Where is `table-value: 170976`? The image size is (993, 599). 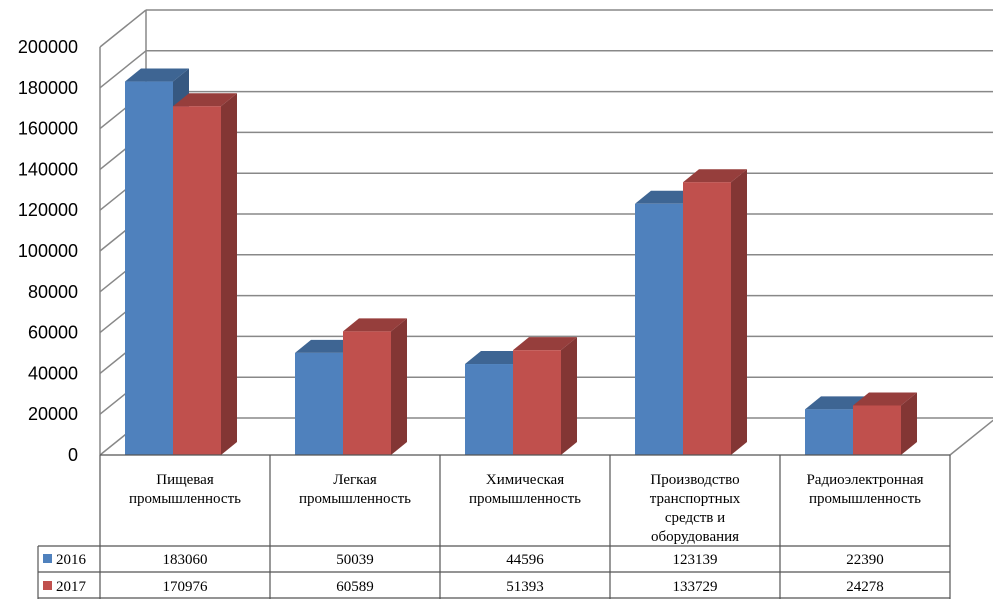
table-value: 170976 is located at coordinates (186, 587).